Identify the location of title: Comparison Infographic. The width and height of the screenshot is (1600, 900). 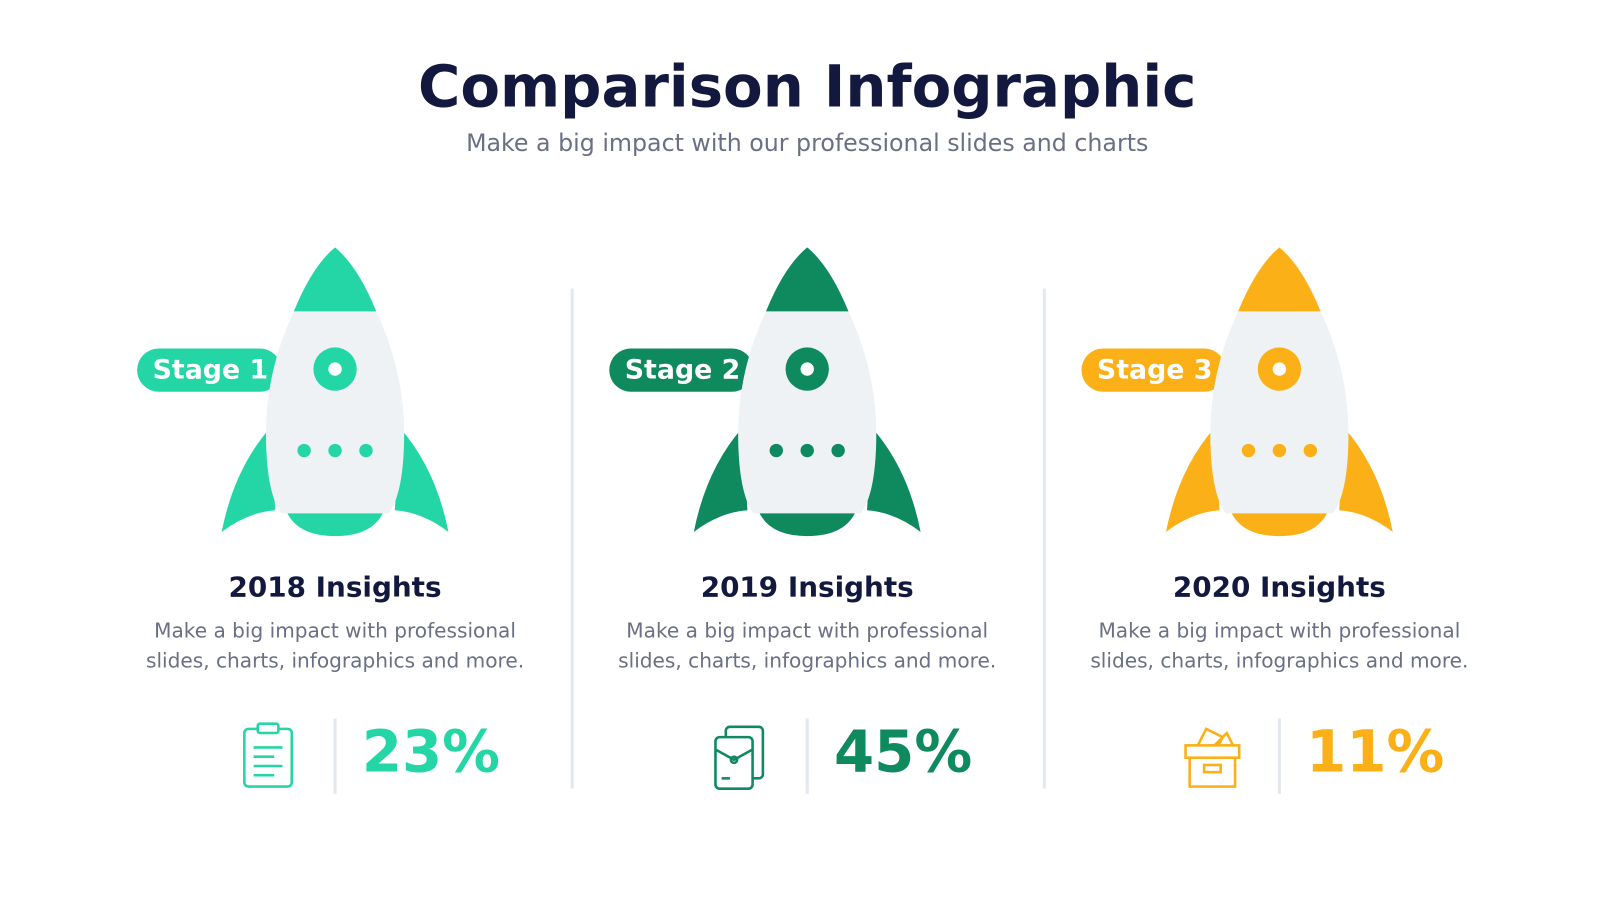
(807, 86).